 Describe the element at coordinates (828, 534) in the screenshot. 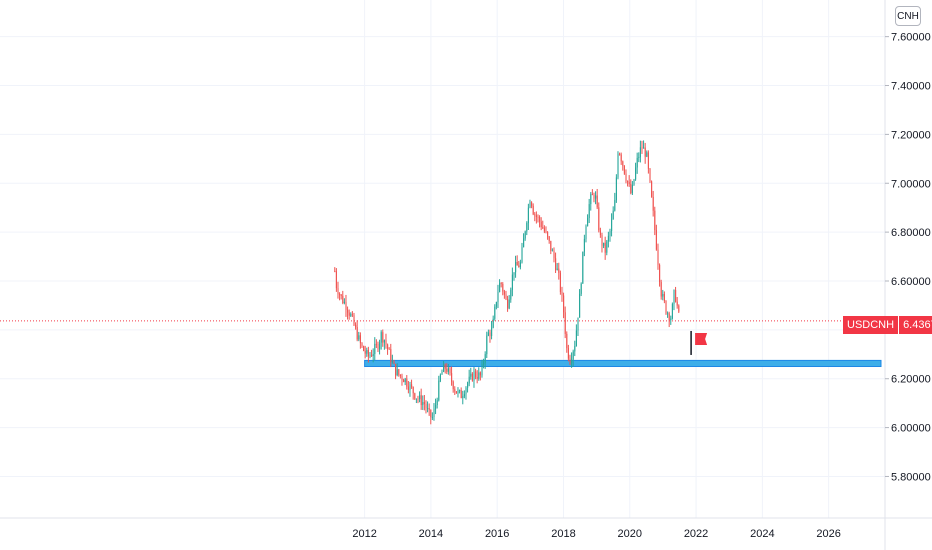

I see `x-tick-label: 2026` at that location.